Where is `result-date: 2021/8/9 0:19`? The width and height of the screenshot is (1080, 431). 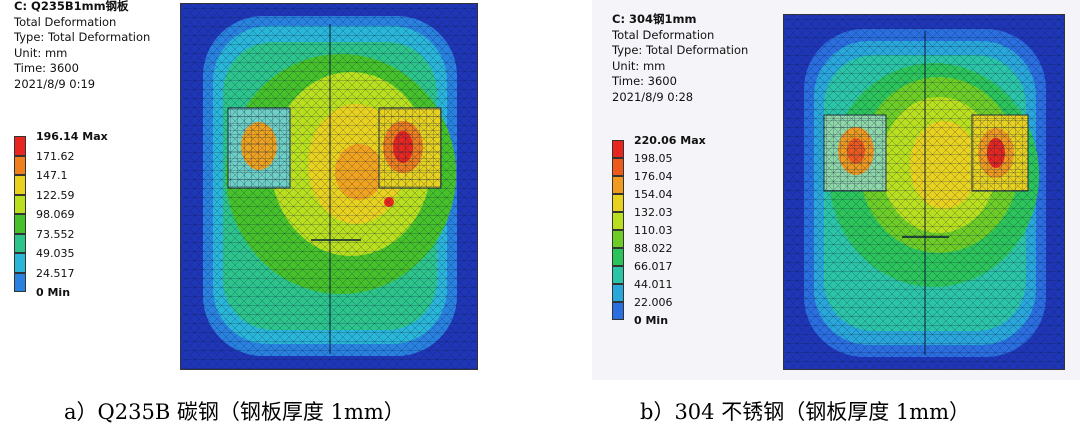 result-date: 2021/8/9 0:19 is located at coordinates (55, 83).